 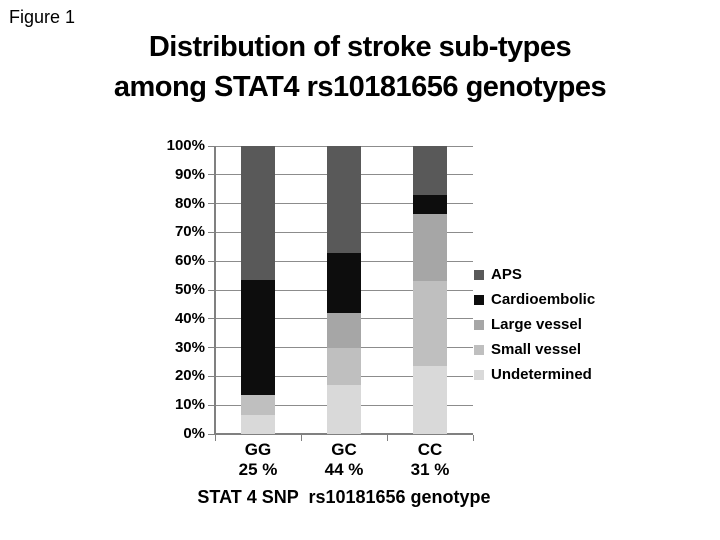 I want to click on legend-item: Large vessel, so click(x=534, y=324).